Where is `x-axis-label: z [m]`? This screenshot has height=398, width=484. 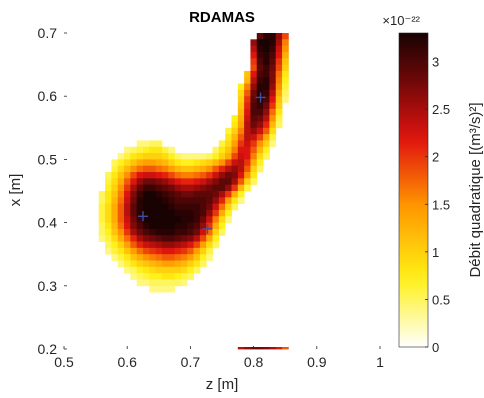
x-axis-label: z [m] is located at coordinates (222, 384).